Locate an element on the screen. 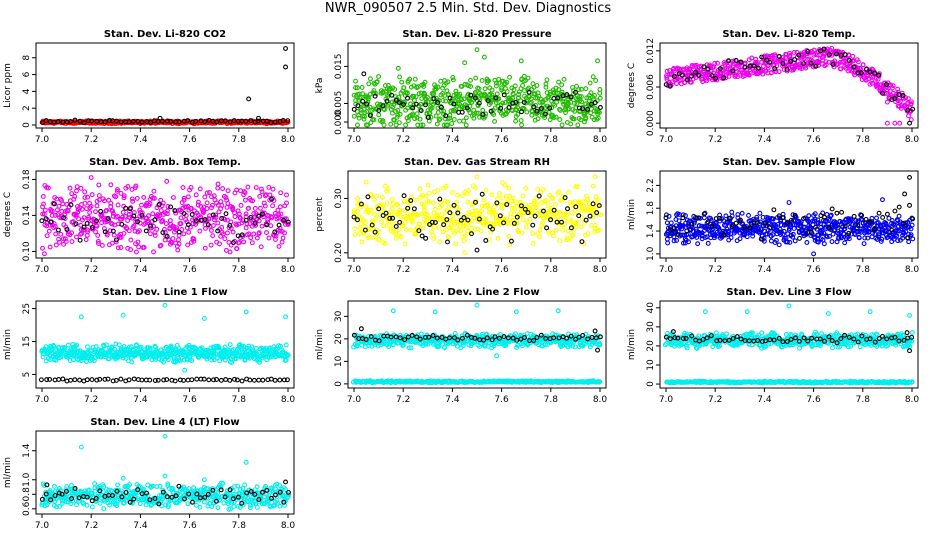 The image size is (936, 540). y-tick-label: 0.30 is located at coordinates (339, 198).